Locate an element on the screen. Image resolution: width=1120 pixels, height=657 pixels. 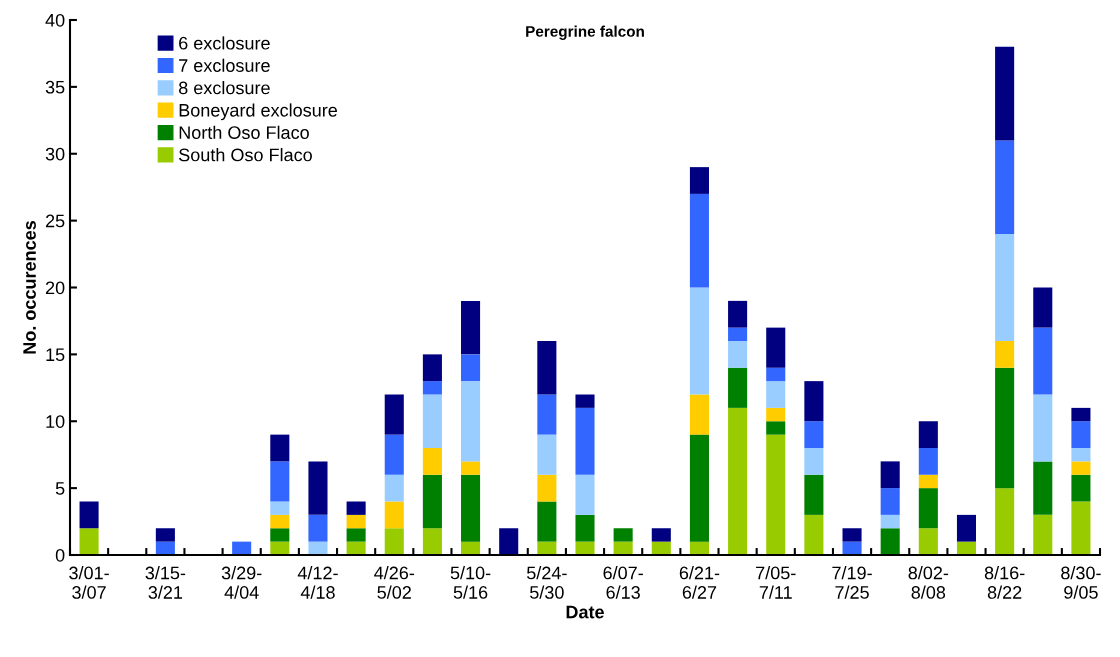
x-tick-label: 5/24- 5/30 is located at coordinates (547, 582).